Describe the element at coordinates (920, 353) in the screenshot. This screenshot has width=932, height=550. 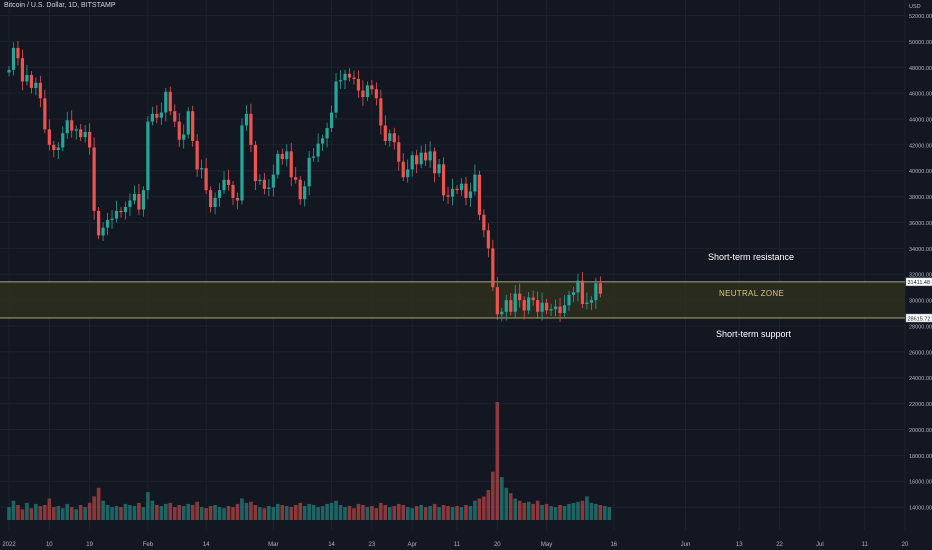
I see `y-tick-label: 26000.00` at that location.